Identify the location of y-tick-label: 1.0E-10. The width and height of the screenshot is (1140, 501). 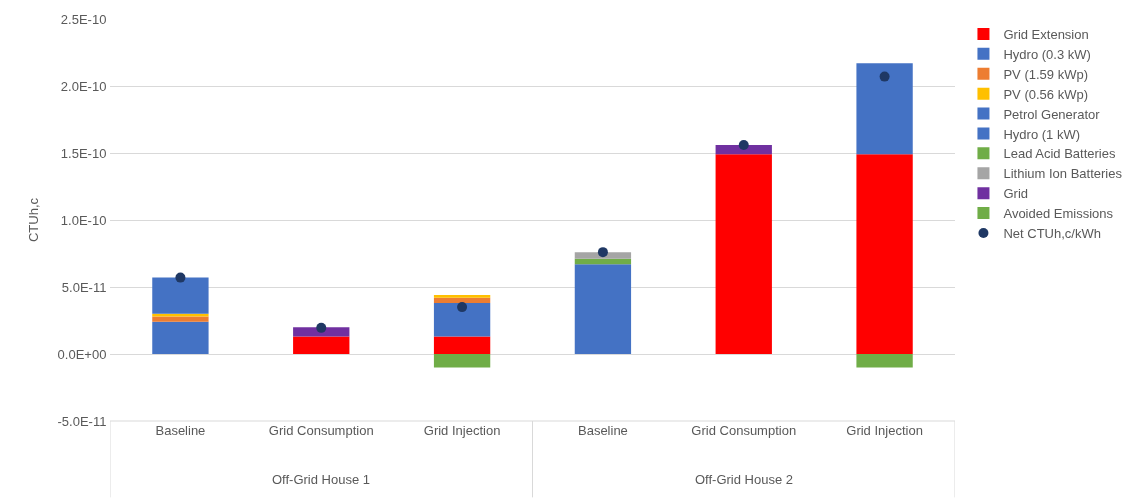
(83, 220).